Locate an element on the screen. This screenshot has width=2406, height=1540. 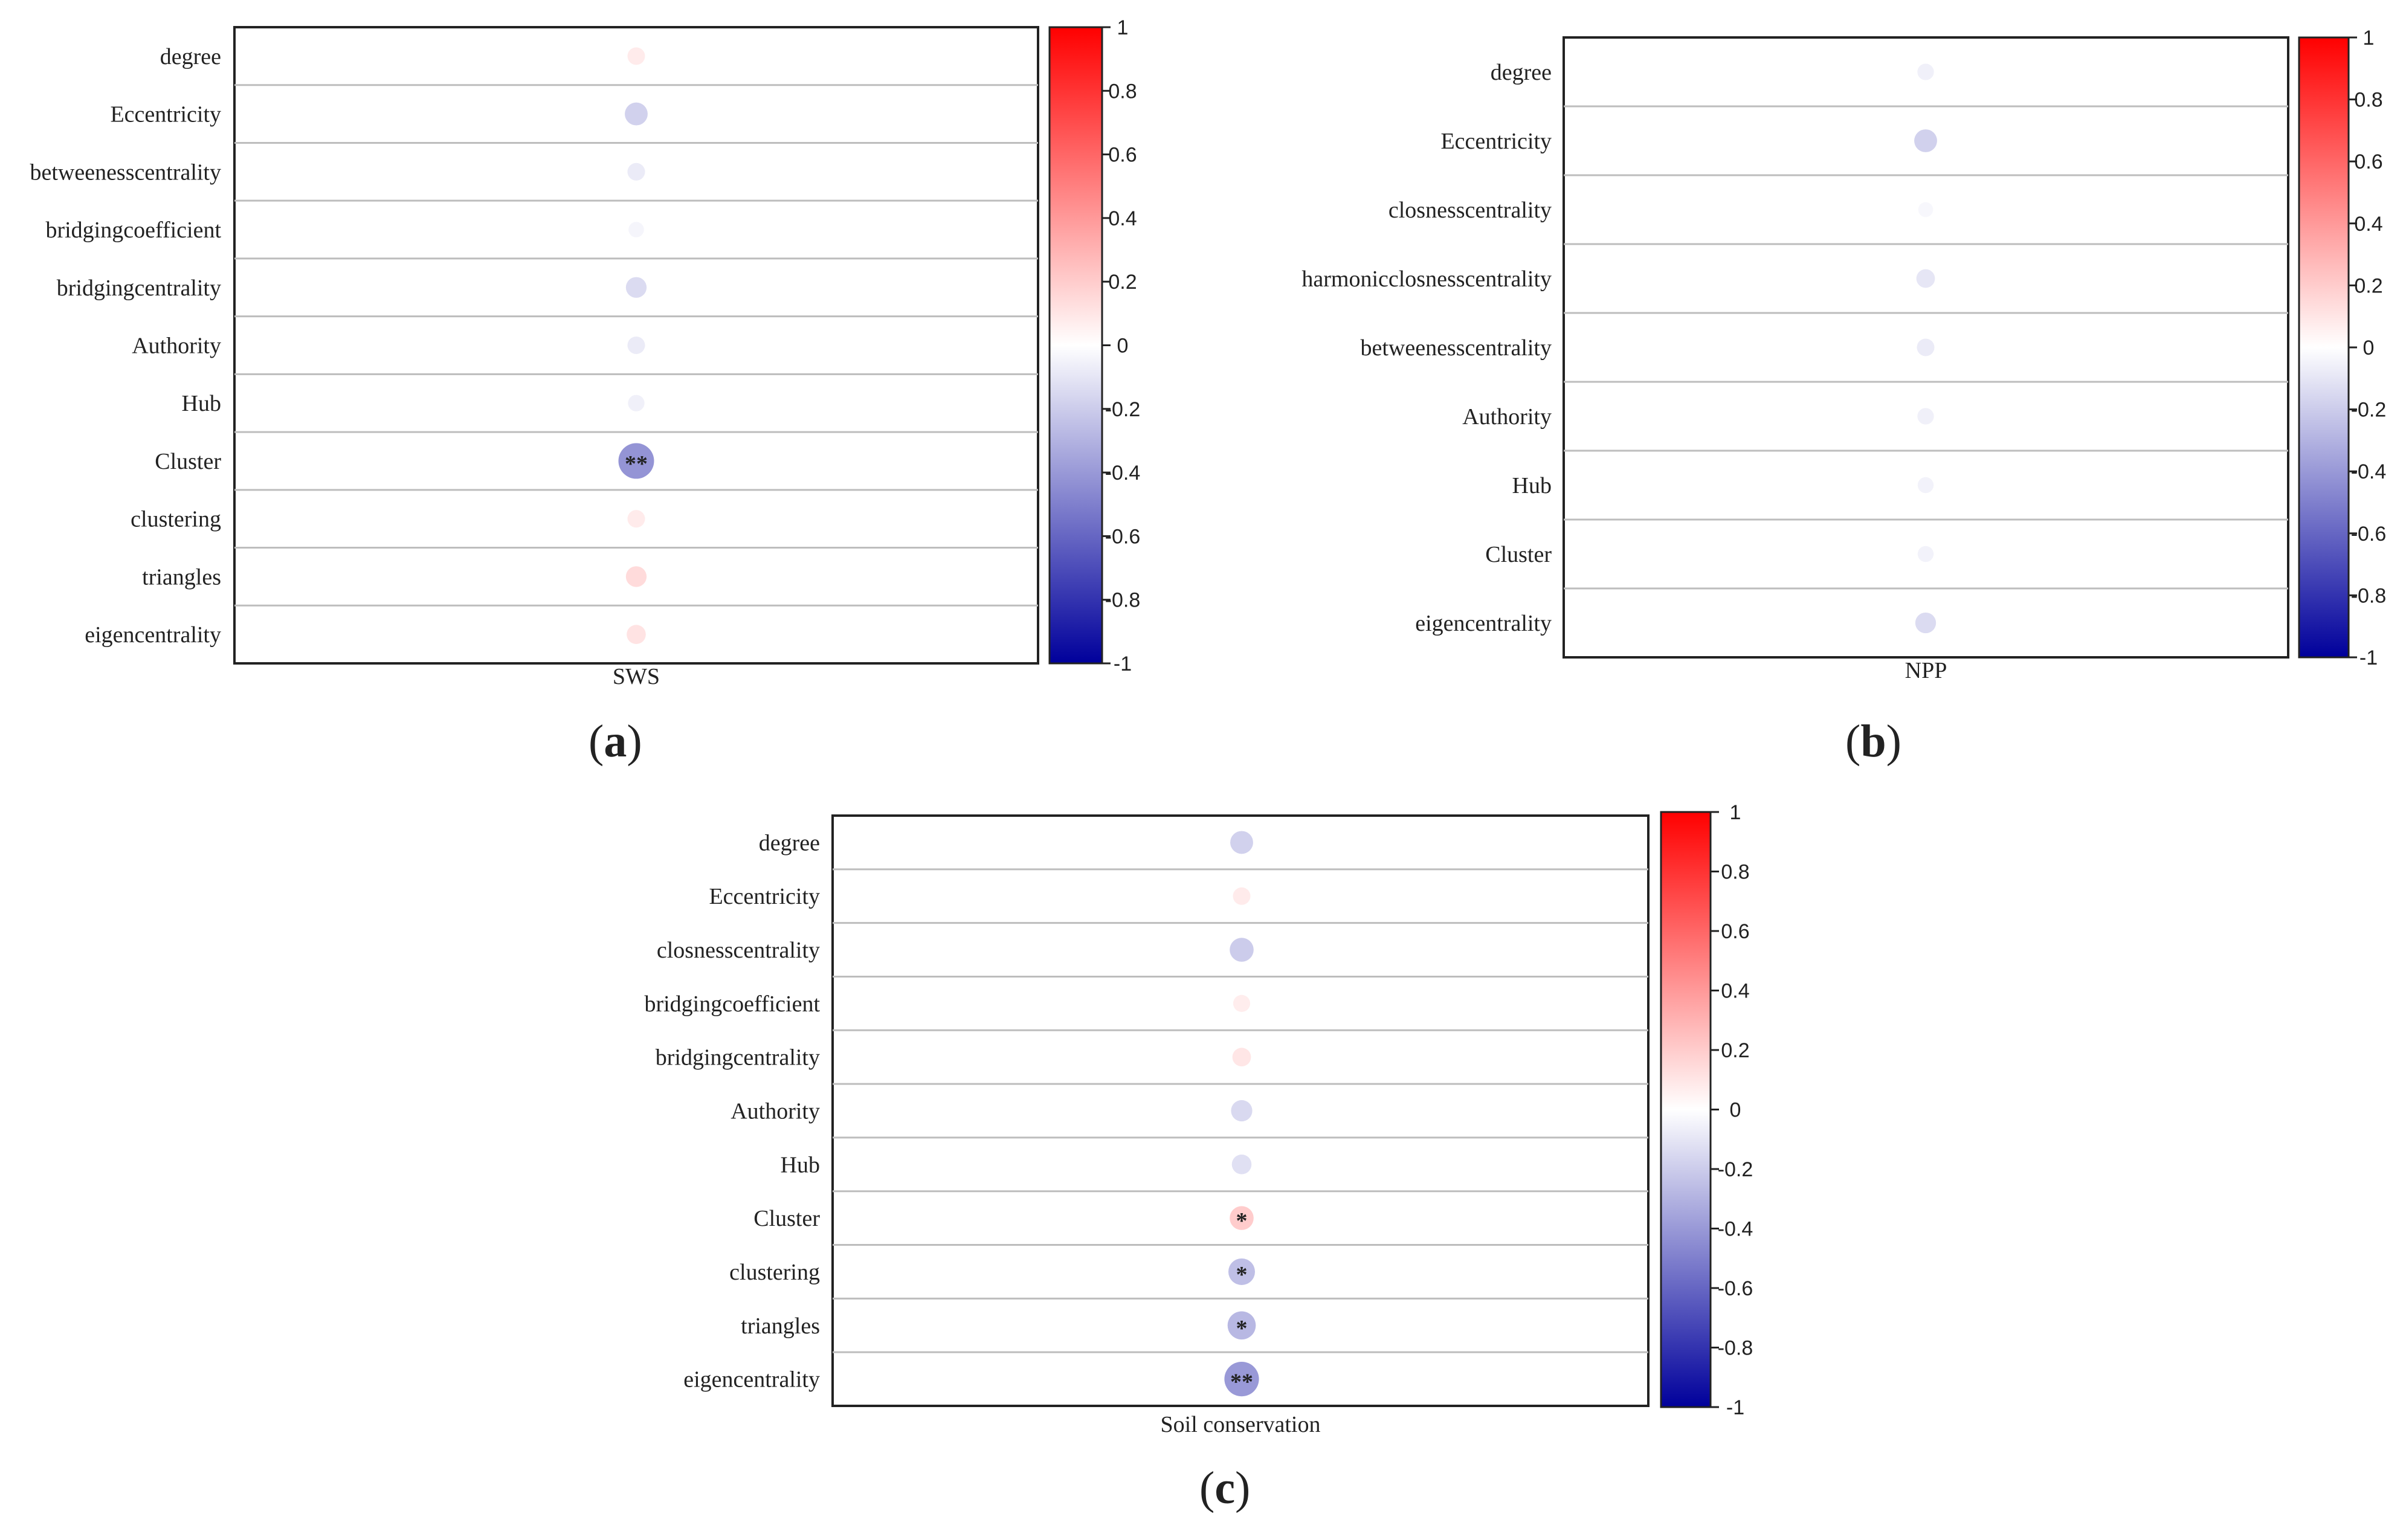
row-label: closnesscentrality is located at coordinates (1470, 210).